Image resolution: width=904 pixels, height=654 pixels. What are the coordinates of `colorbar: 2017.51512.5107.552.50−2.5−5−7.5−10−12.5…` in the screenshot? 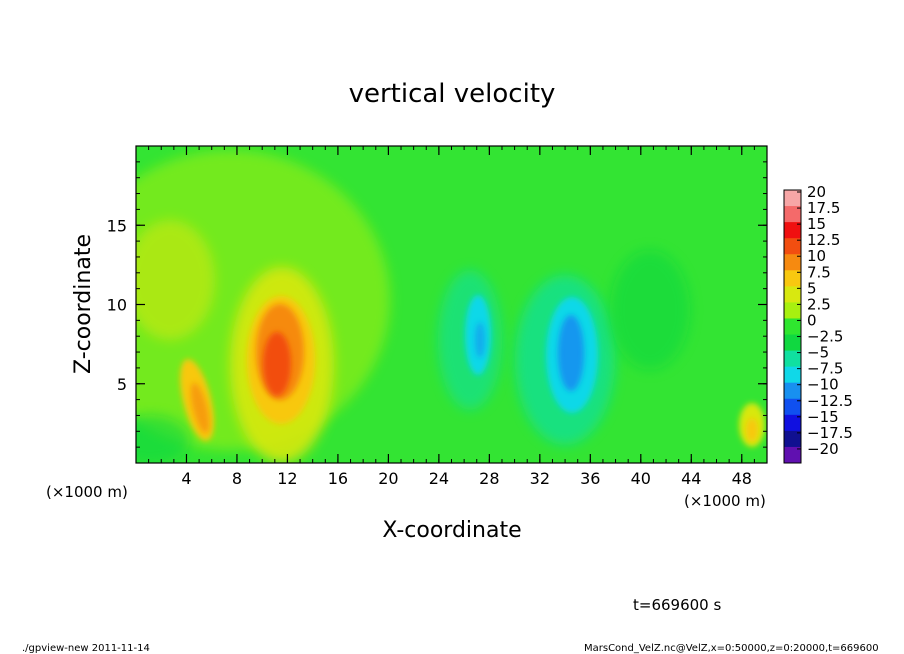 It's located at (818, 323).